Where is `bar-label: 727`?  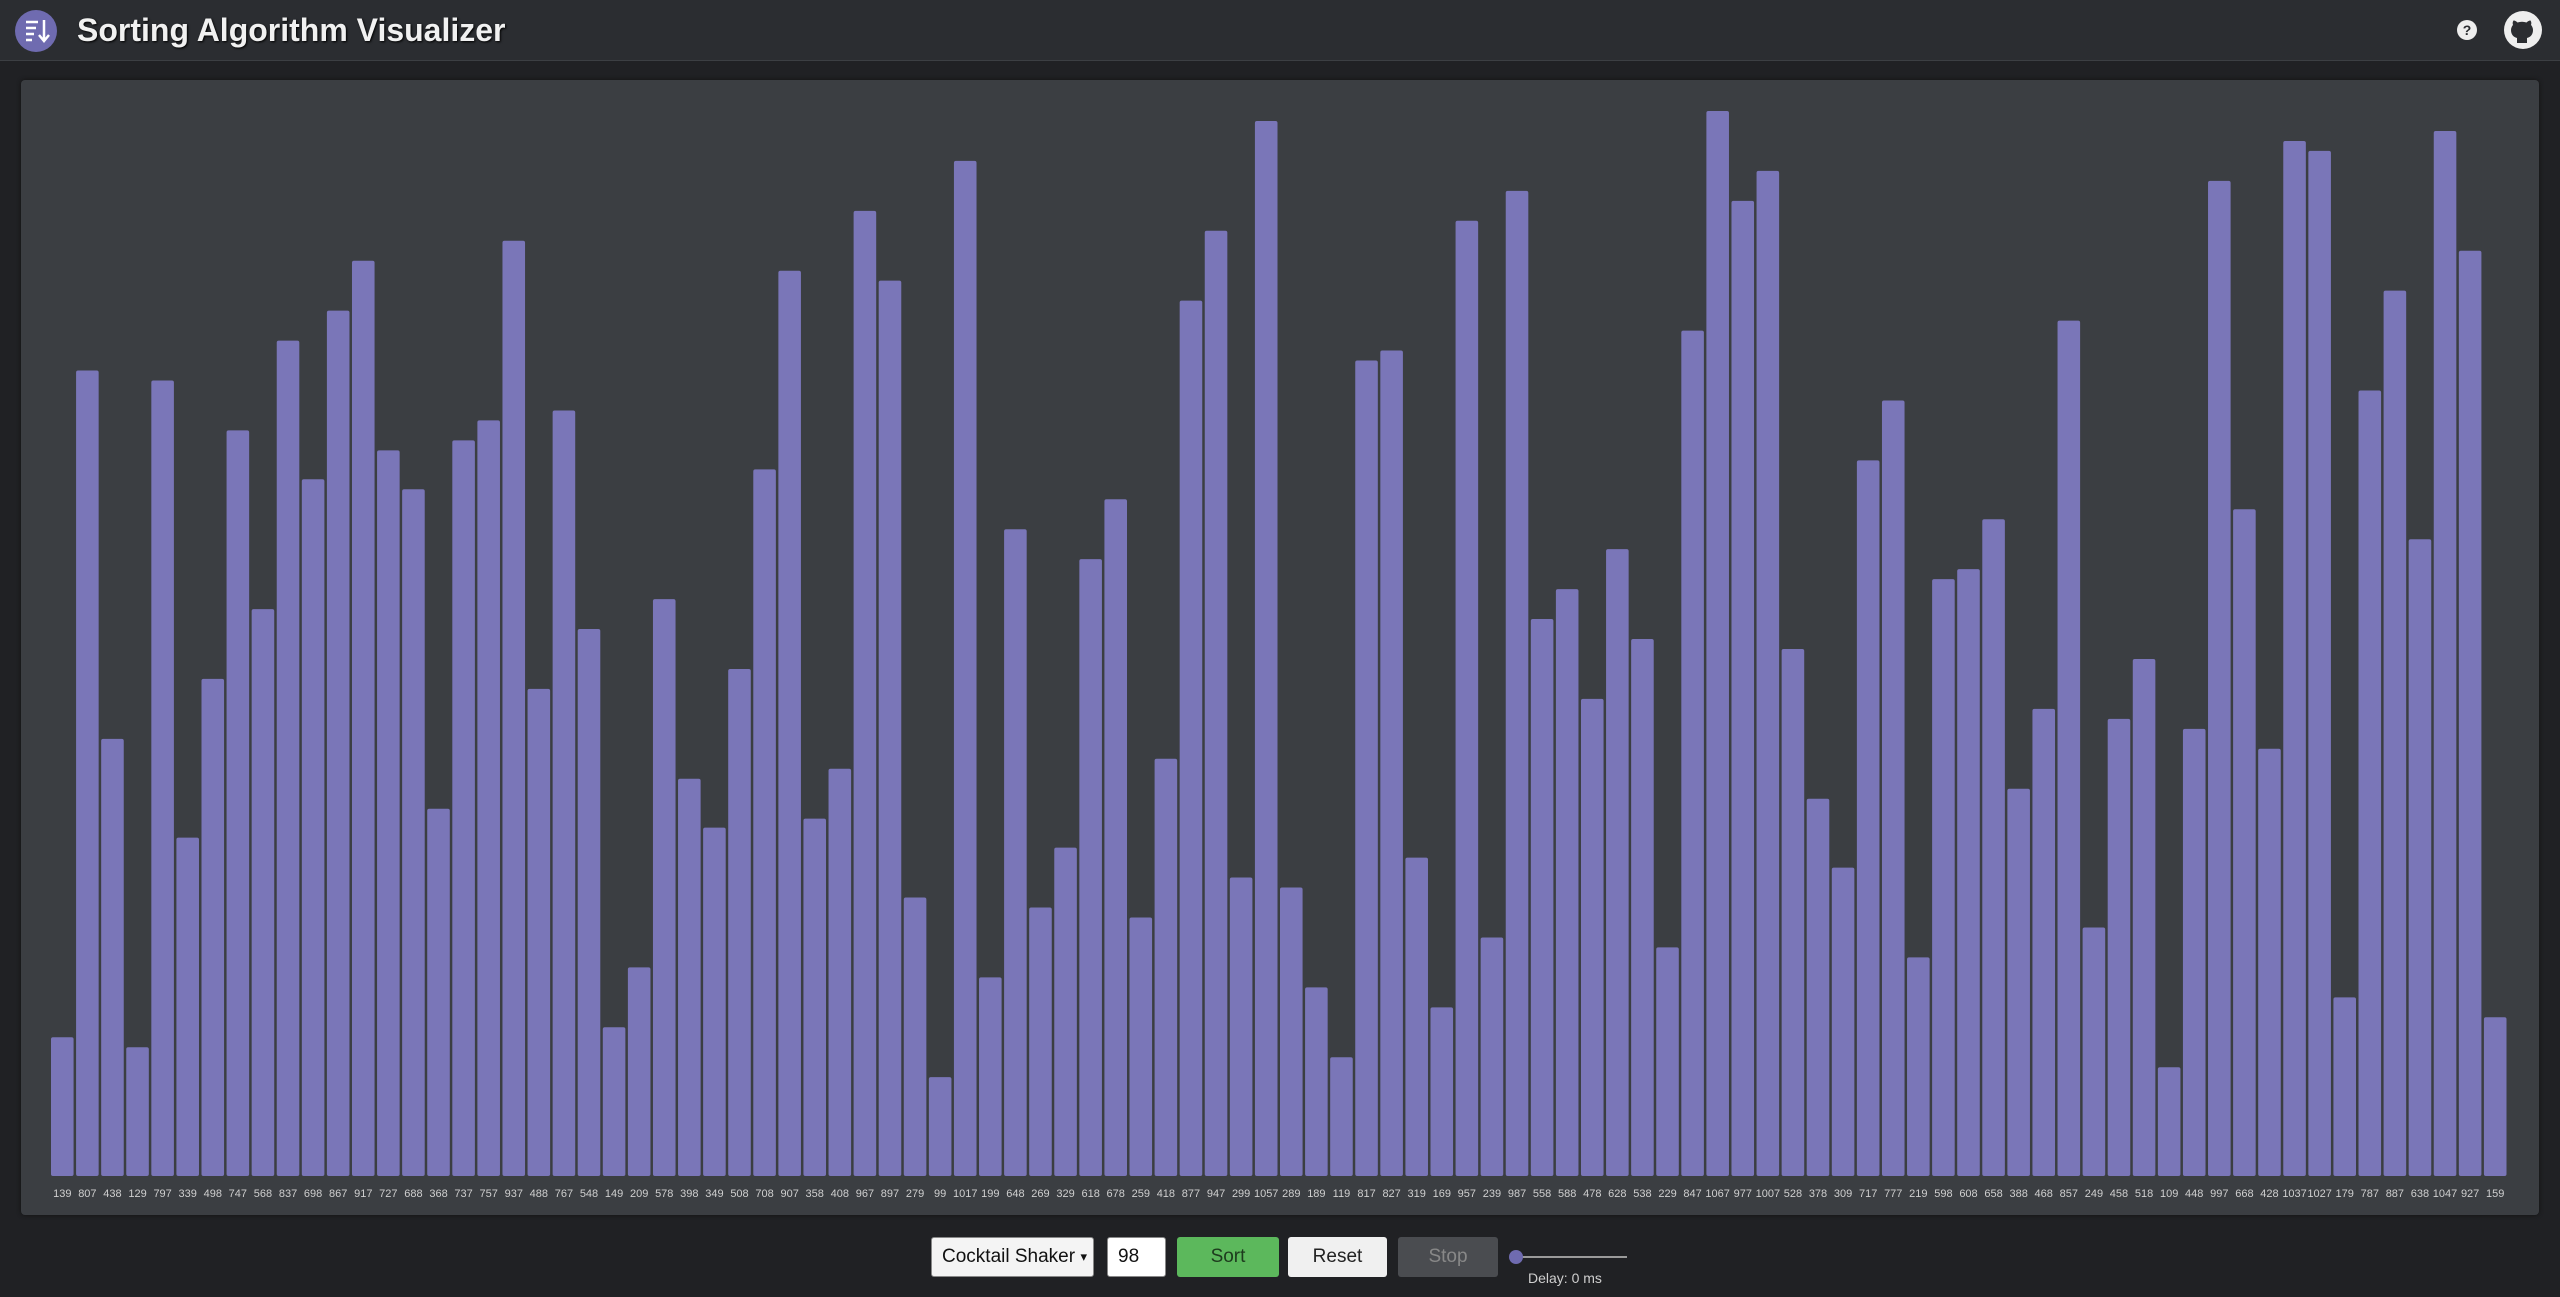 bar-label: 727 is located at coordinates (388, 1194).